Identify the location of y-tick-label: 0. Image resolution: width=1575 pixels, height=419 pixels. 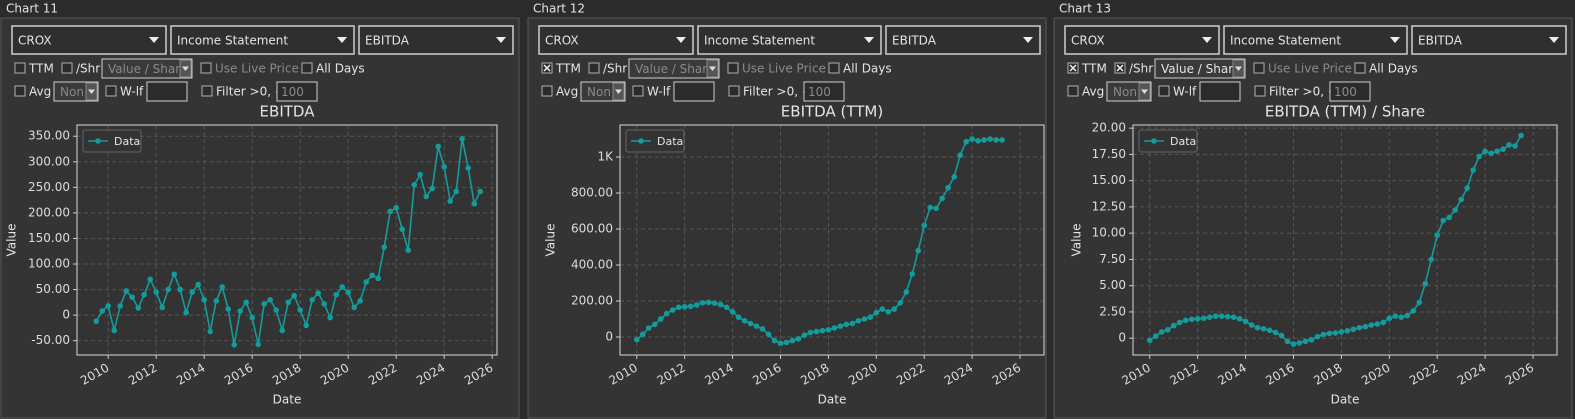
(66, 315).